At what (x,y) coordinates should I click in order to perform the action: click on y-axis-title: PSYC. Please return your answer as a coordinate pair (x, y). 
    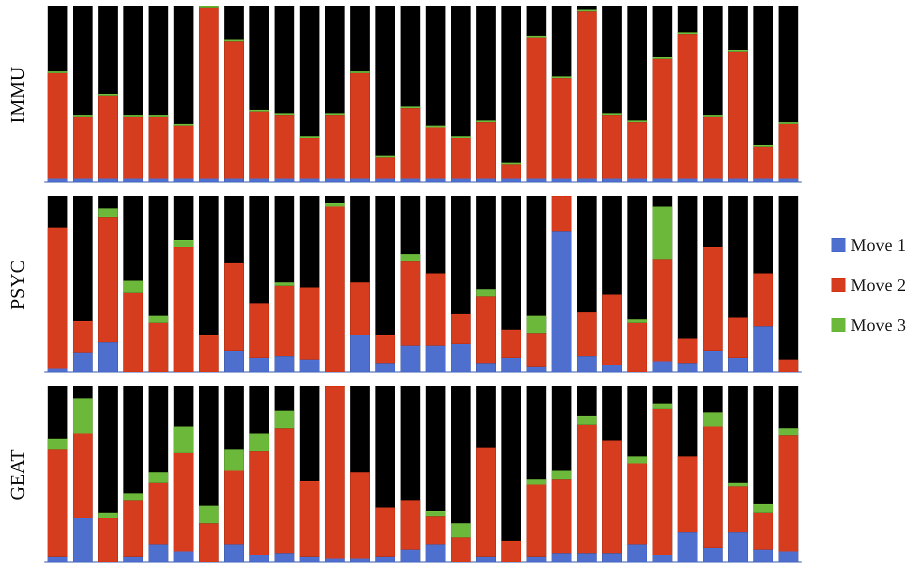
    Looking at the image, I should click on (18, 285).